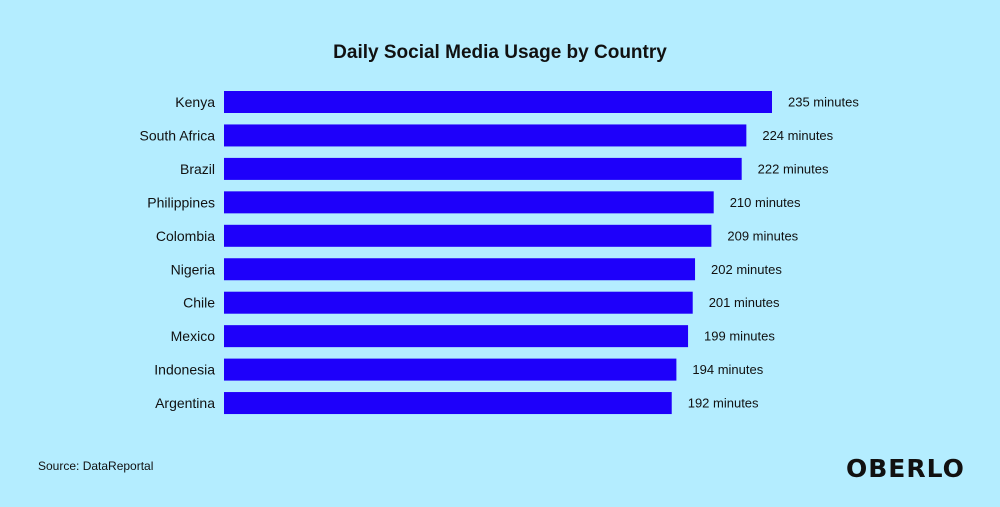 This screenshot has width=1000, height=507. What do you see at coordinates (181, 202) in the screenshot?
I see `category-label: Philippines` at bounding box center [181, 202].